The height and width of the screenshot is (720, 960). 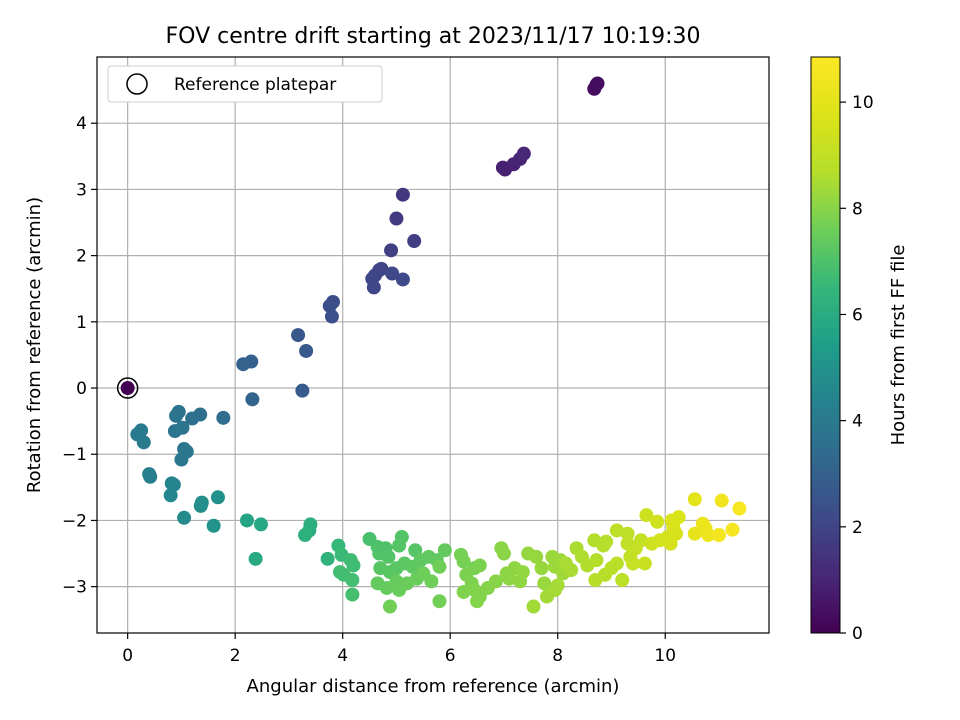 What do you see at coordinates (342, 656) in the screenshot?
I see `x-tick-label: 4` at bounding box center [342, 656].